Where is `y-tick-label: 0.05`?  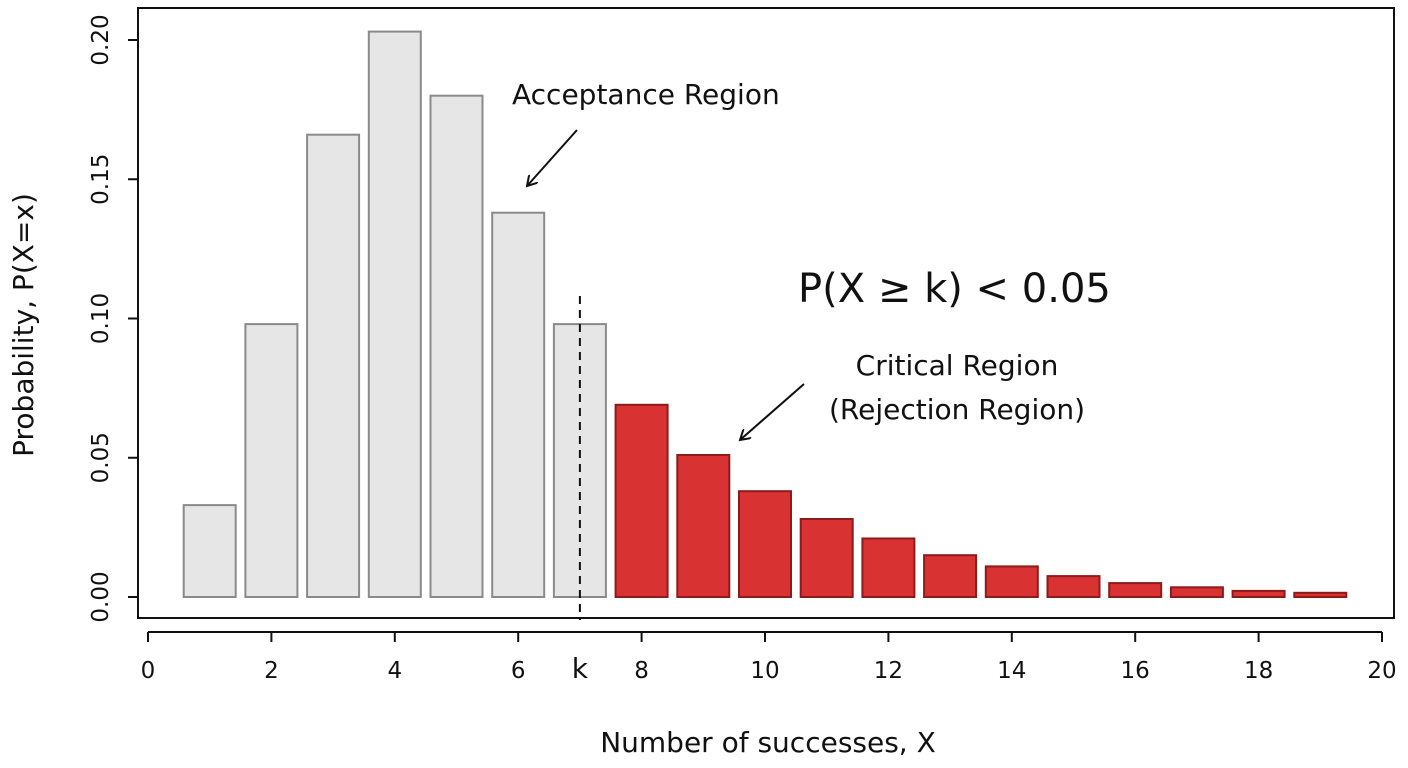
y-tick-label: 0.05 is located at coordinates (101, 457).